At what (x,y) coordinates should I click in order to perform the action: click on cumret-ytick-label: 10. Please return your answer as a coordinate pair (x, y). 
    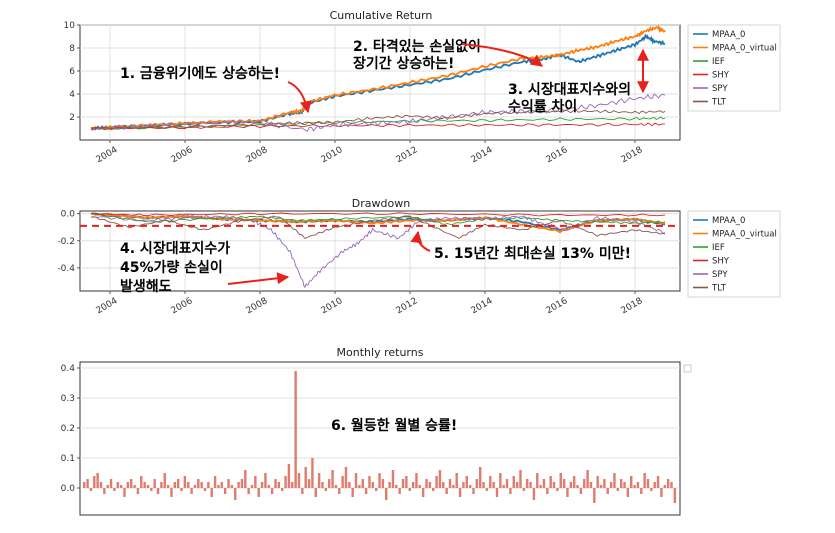
    Looking at the image, I should click on (70, 26).